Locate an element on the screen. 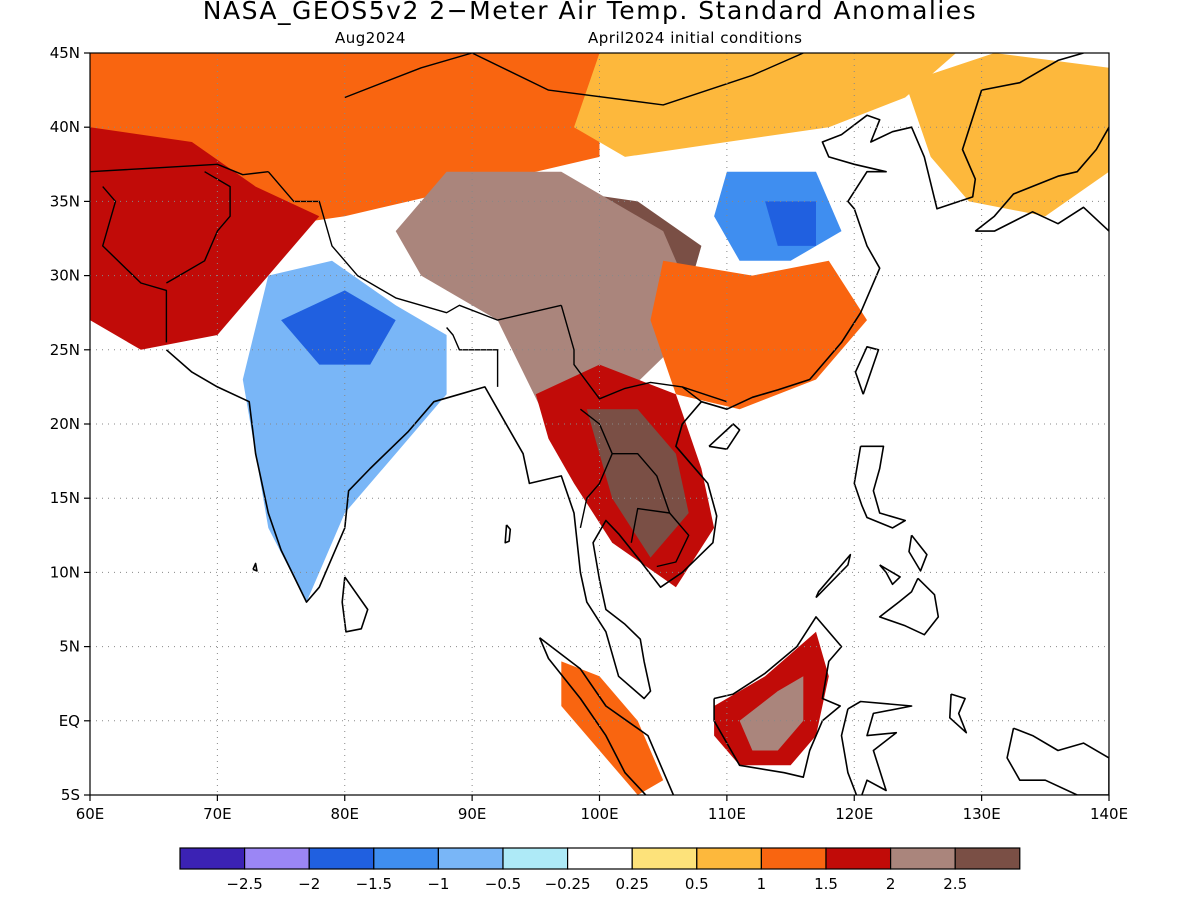 The width and height of the screenshot is (1200, 900). colorbar-label: 0.25 is located at coordinates (631, 884).